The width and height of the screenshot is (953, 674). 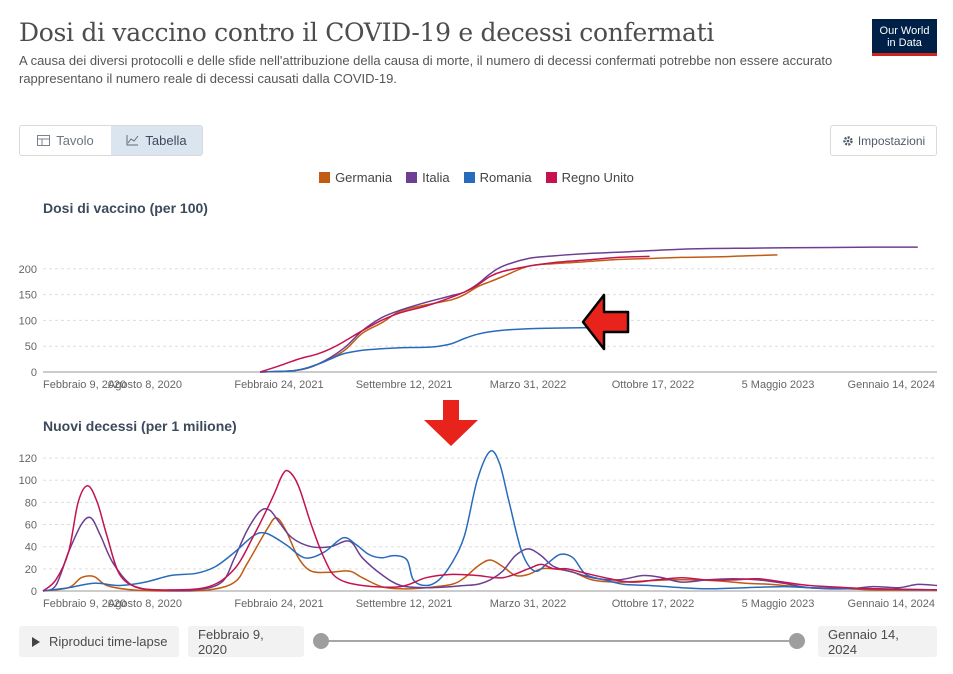 What do you see at coordinates (31, 503) in the screenshot?
I see `y-tick-label: 80` at bounding box center [31, 503].